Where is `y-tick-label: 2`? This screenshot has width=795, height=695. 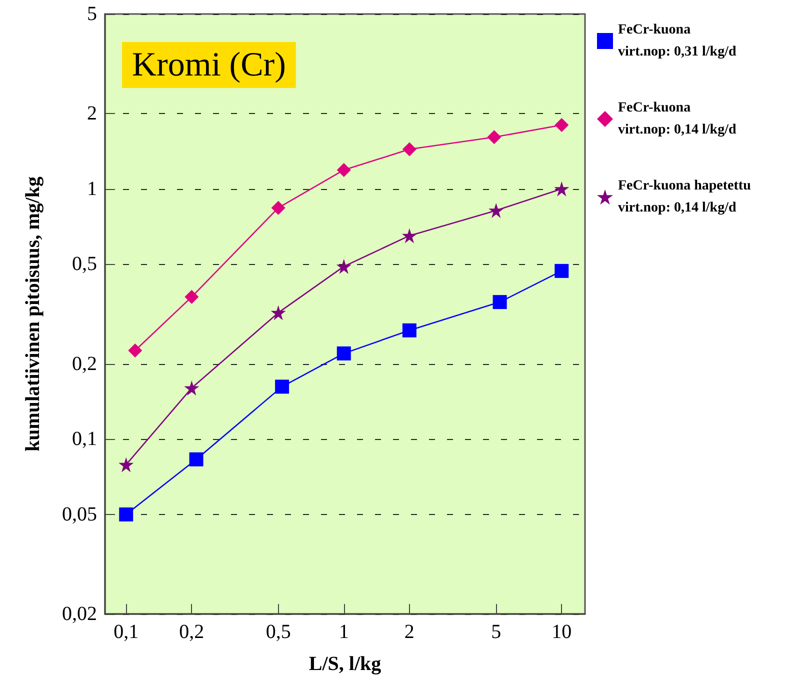 y-tick-label: 2 is located at coordinates (92, 113).